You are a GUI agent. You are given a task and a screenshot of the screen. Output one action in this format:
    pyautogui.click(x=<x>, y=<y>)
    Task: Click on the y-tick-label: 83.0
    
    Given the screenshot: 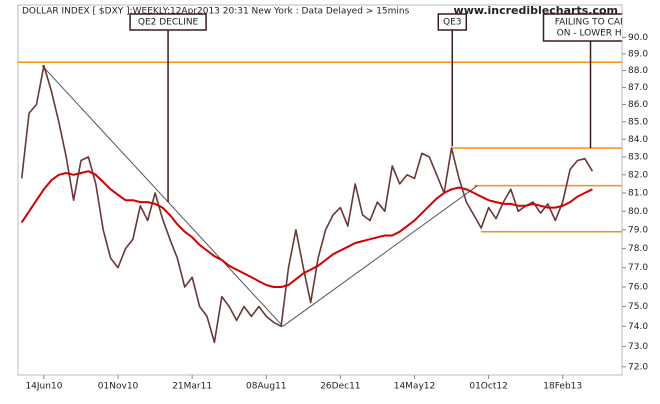 What is the action you would take?
    pyautogui.click(x=638, y=157)
    